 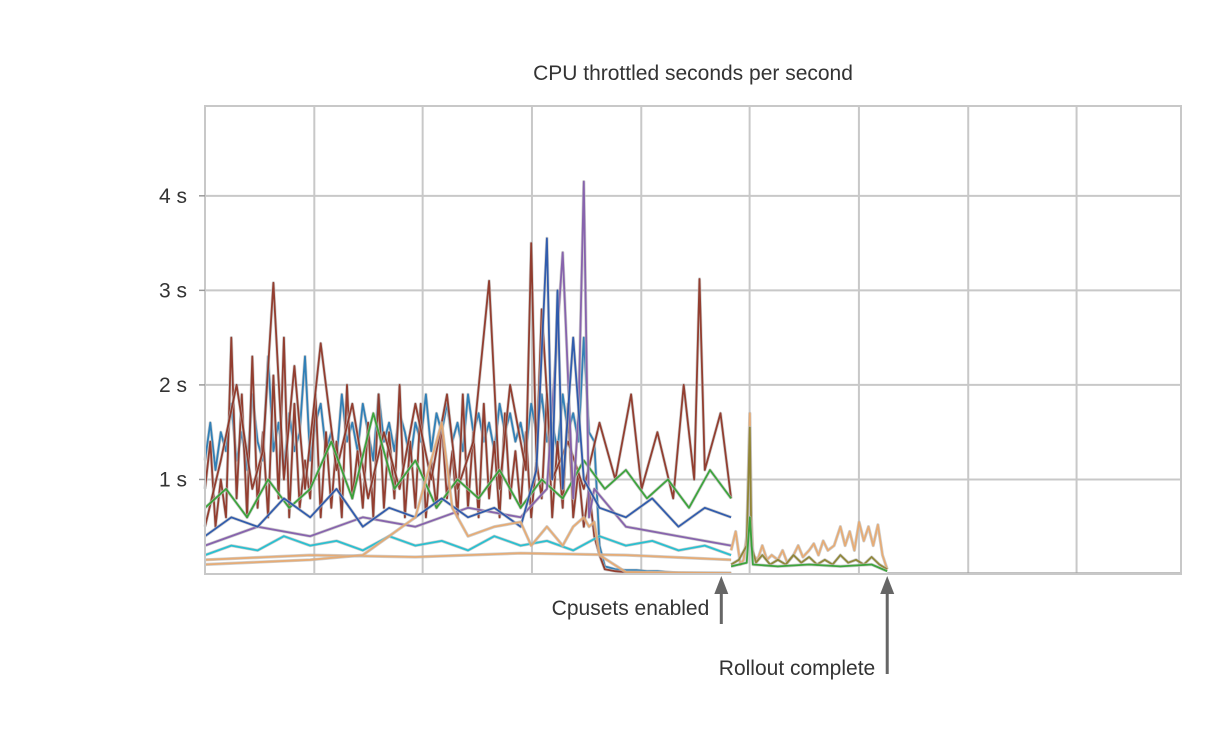 I want to click on annotation-label-2: Rollout complete, so click(x=797, y=668).